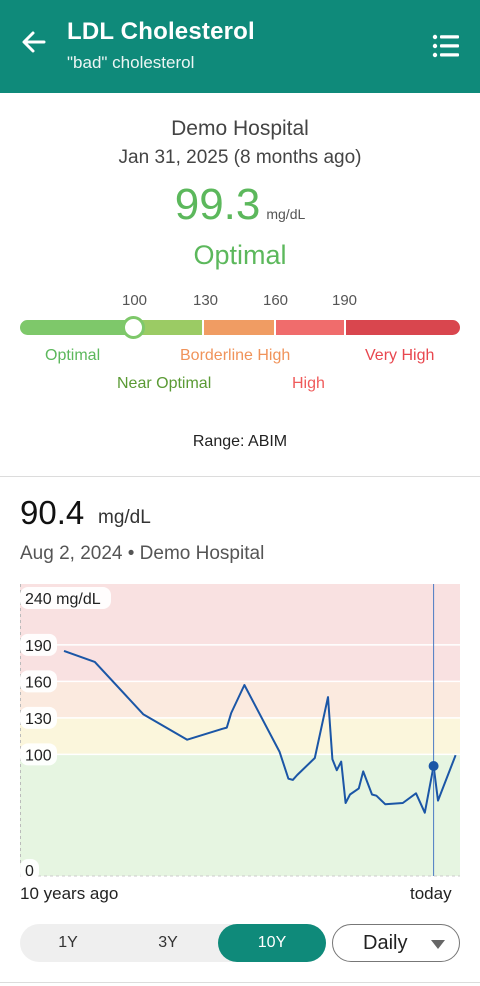 Image resolution: width=480 pixels, height=986 pixels. I want to click on y-tick-label: 240 mg/dL, so click(63, 599).